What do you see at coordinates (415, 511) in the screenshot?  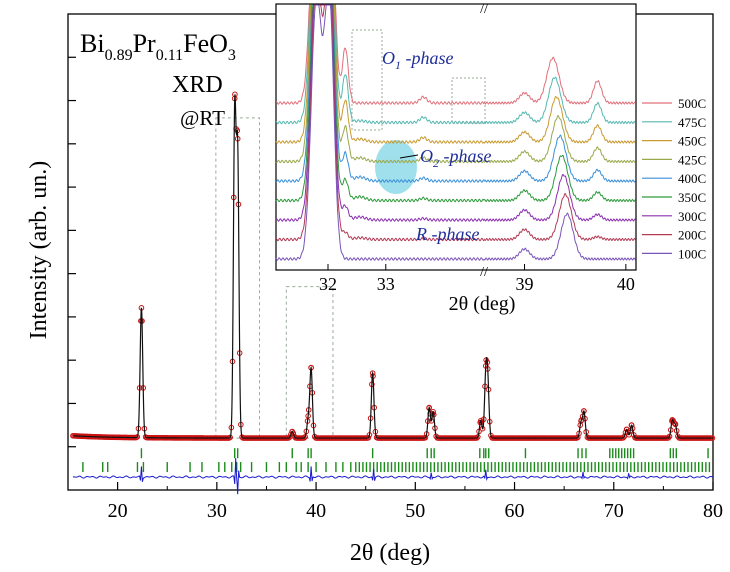 I see `x-tick-label: 50` at bounding box center [415, 511].